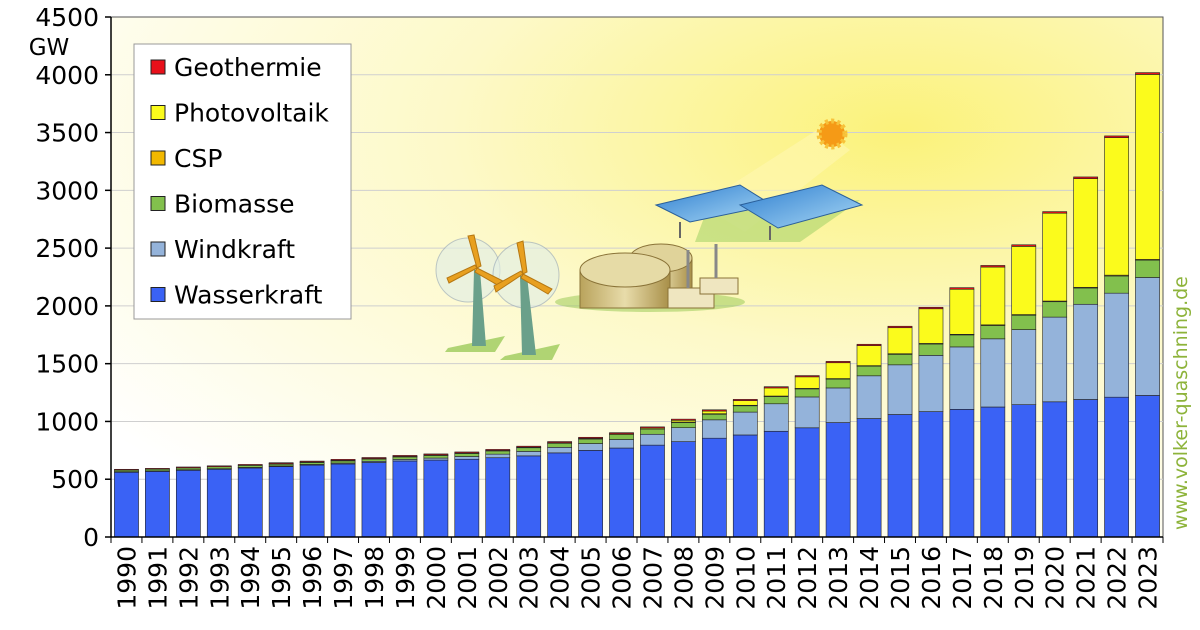  Describe the element at coordinates (436, 454) in the screenshot. I see `bar-segment-geothermie-2000` at that location.